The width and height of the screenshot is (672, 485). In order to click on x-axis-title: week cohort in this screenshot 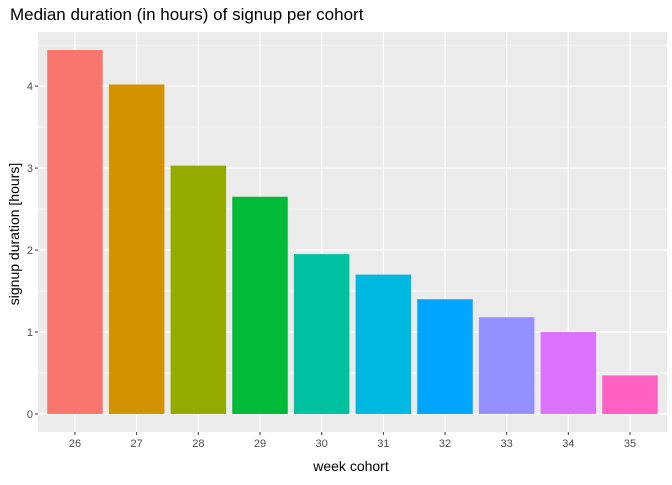, I will do `click(350, 466)`.